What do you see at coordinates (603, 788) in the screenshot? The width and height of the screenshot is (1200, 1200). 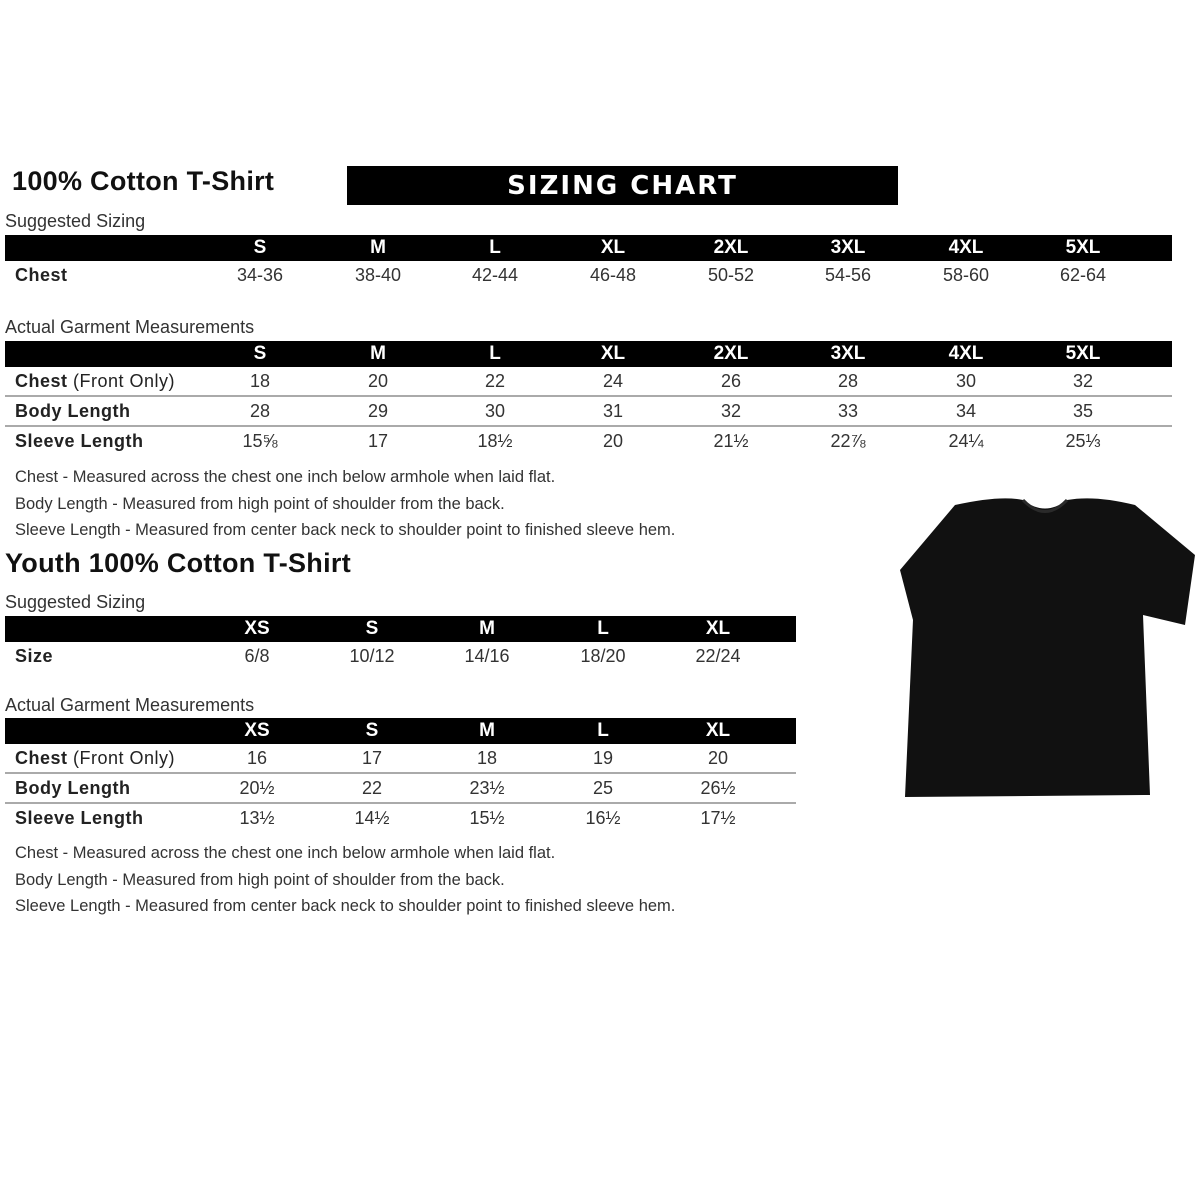 I see `cell-value: 25` at bounding box center [603, 788].